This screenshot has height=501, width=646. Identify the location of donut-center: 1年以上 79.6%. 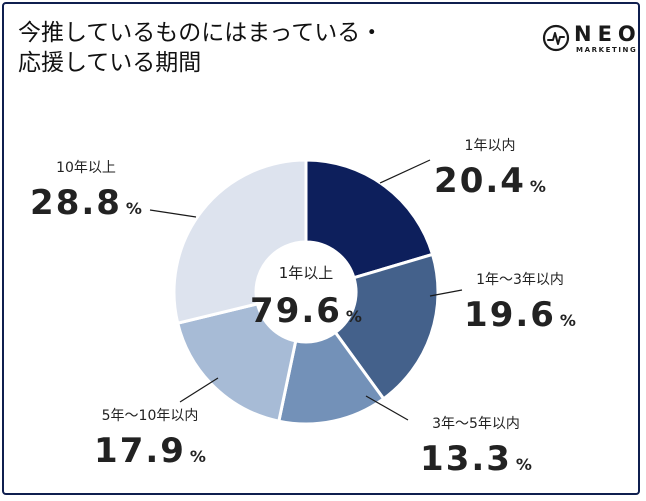
(306, 297).